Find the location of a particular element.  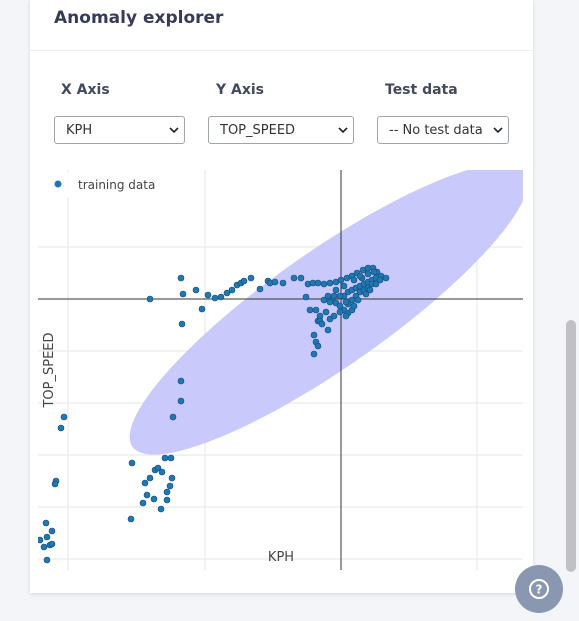

y-select-value: TOP_SPEED is located at coordinates (258, 130).